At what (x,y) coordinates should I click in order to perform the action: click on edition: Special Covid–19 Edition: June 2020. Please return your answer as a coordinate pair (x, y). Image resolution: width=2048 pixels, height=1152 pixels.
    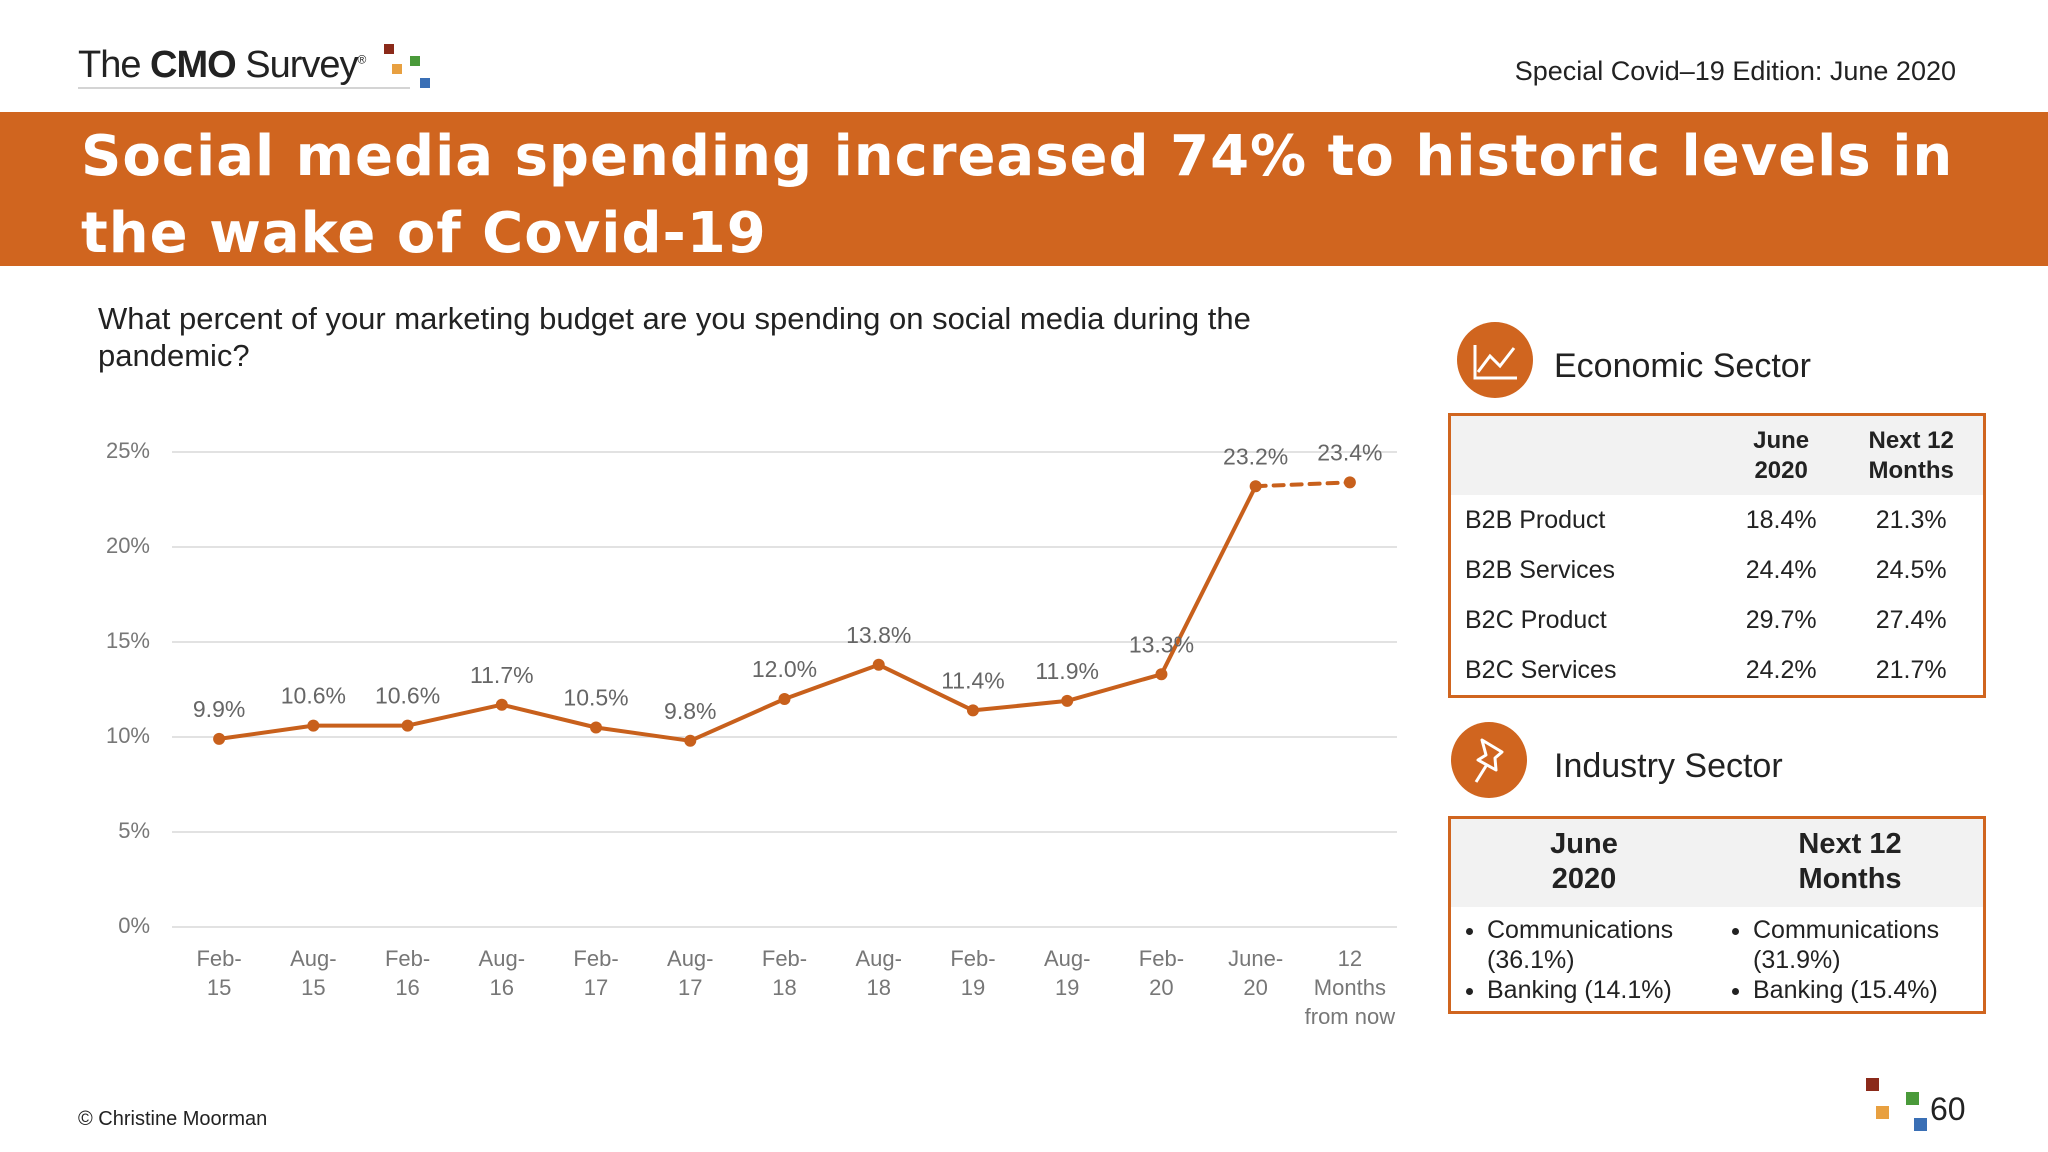
    Looking at the image, I should click on (1735, 71).